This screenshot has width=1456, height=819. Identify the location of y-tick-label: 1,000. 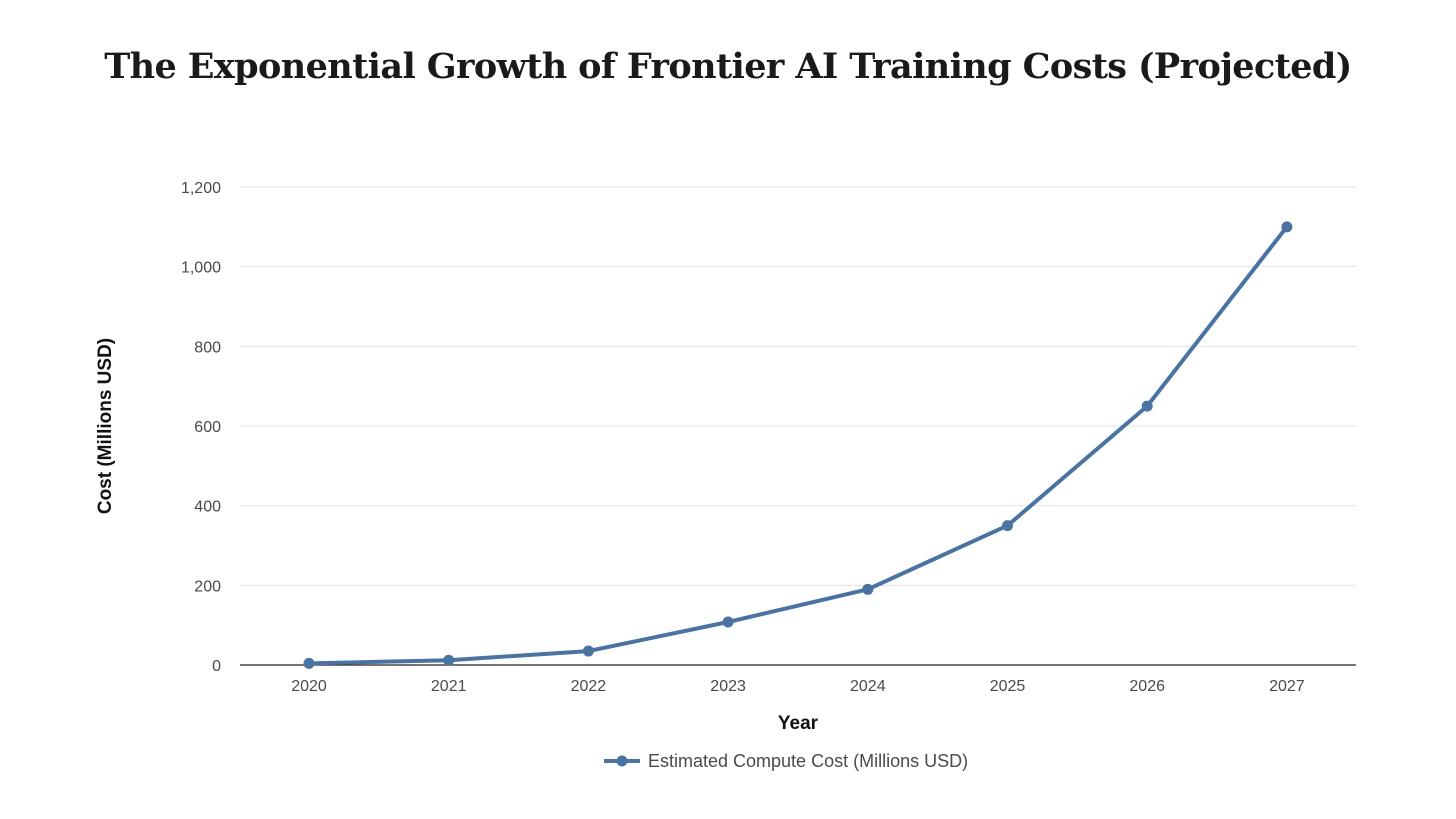
(201, 268).